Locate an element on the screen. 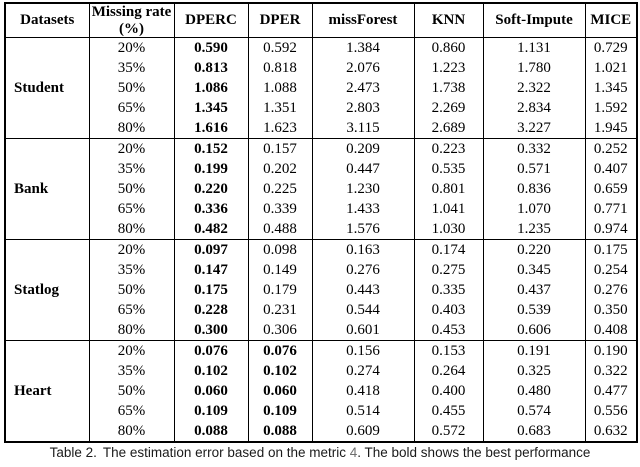 Image resolution: width=640 pixels, height=467 pixels. value-cell: 0.153 is located at coordinates (448, 350).